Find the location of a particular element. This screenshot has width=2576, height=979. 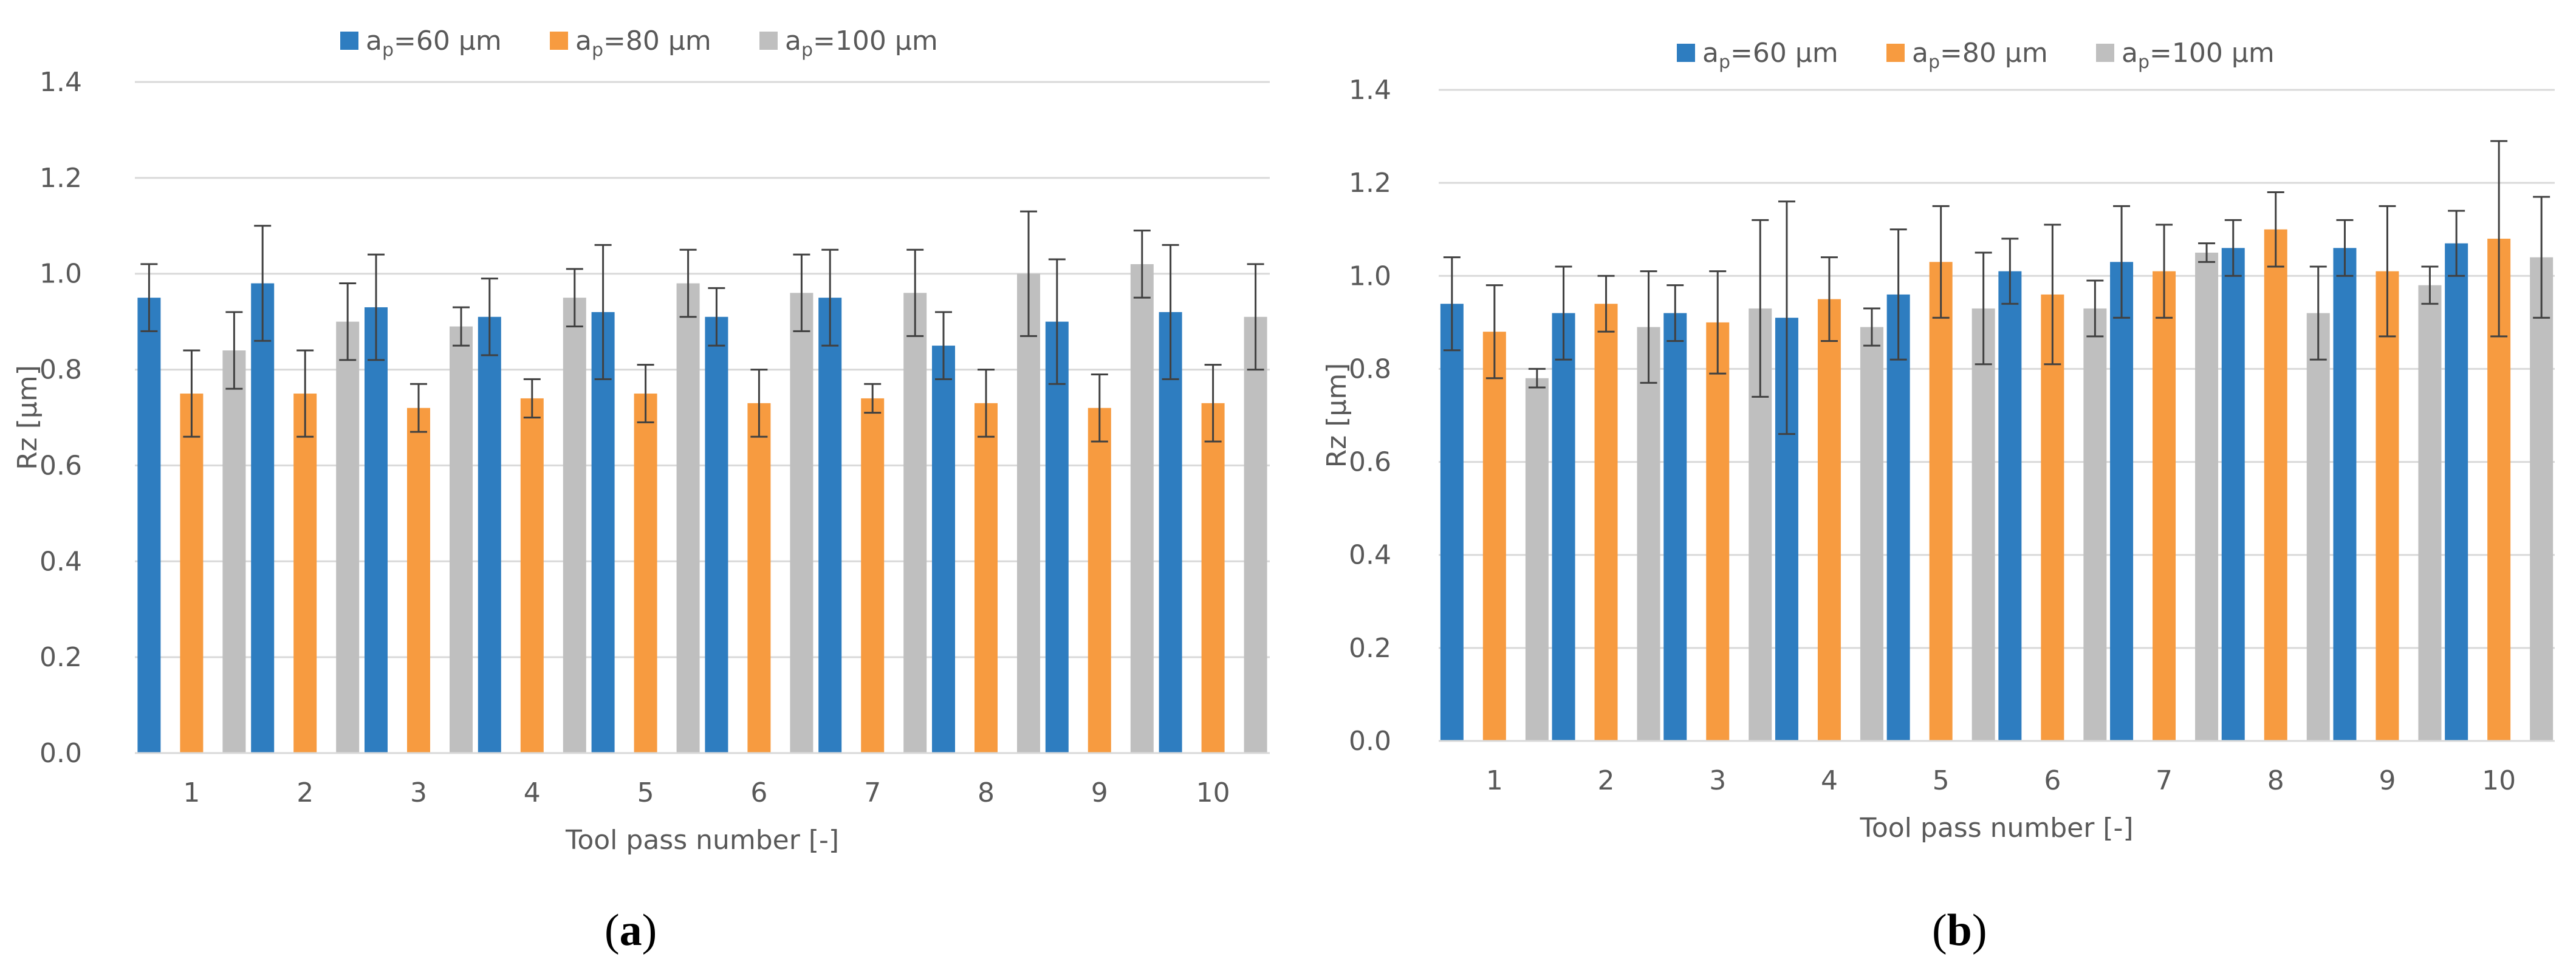

y-tick-label: 0.4 is located at coordinates (60, 561).